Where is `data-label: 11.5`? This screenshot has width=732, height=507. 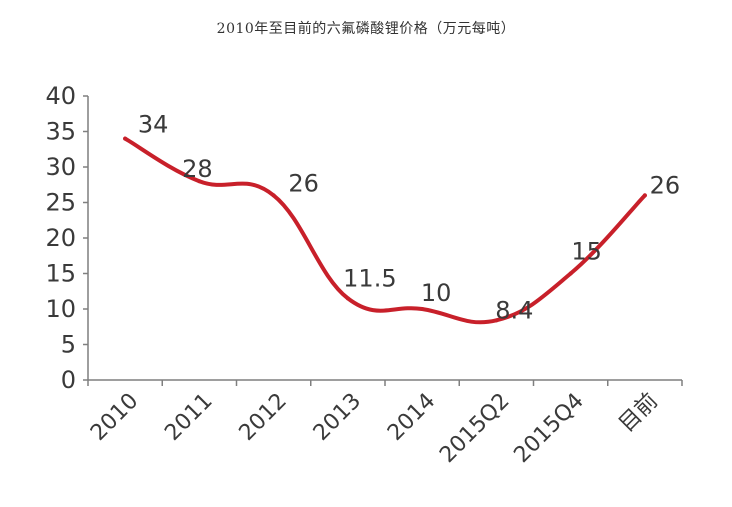
data-label: 11.5 is located at coordinates (369, 278).